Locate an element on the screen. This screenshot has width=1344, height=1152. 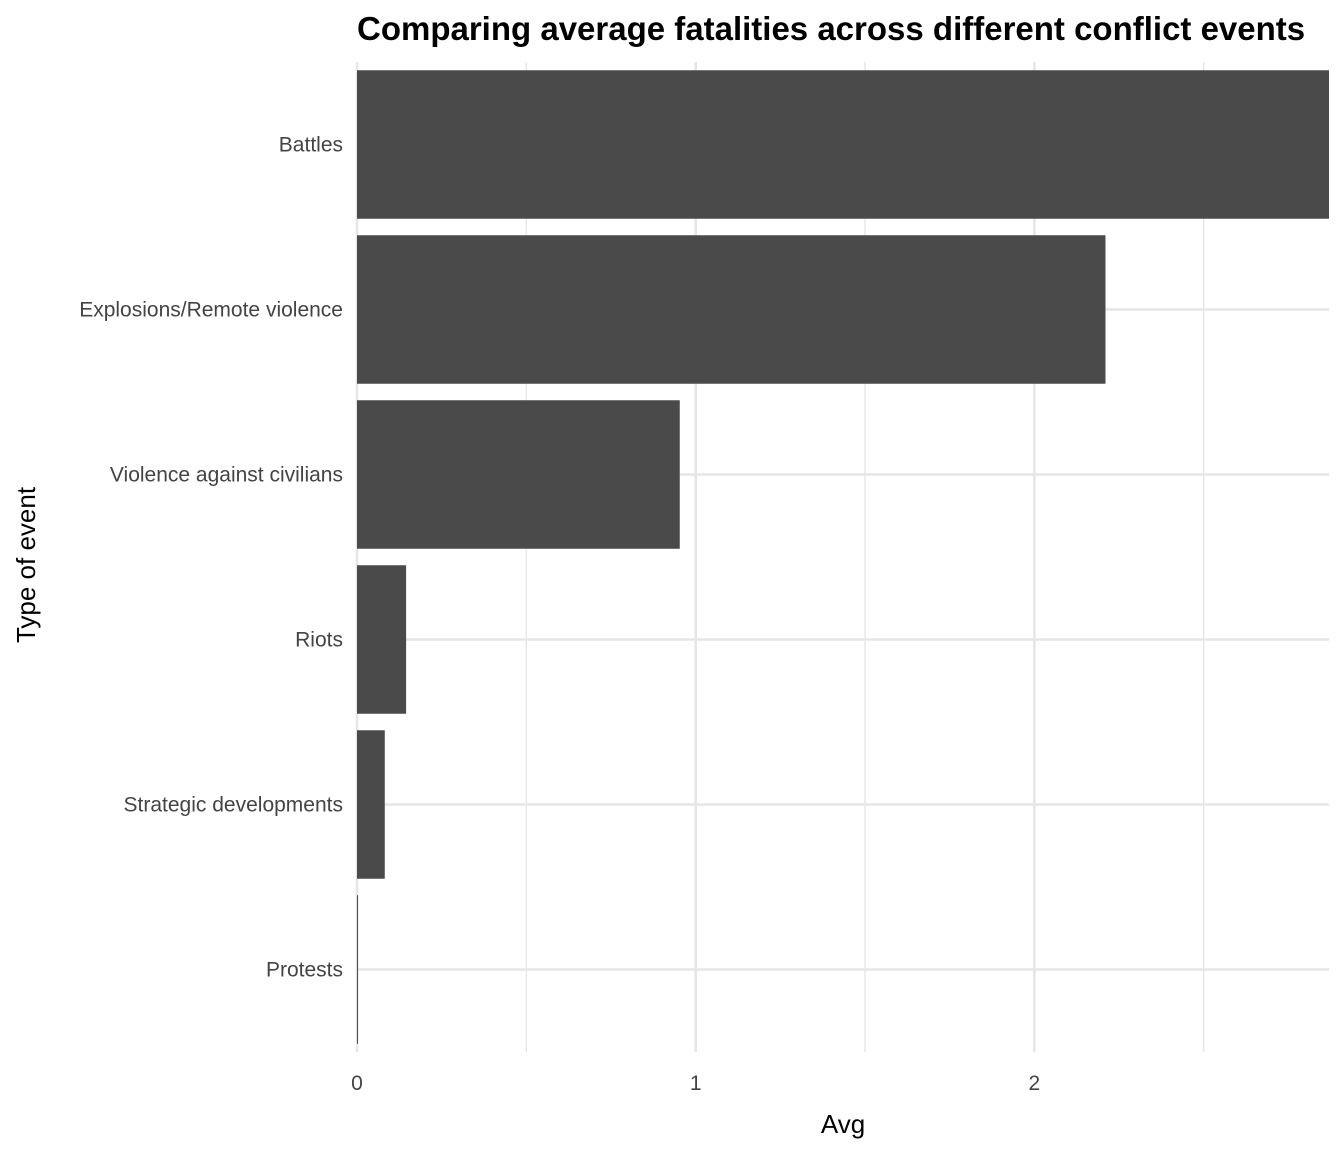
y-tick-label: Explosions/Remote violence is located at coordinates (211, 310).